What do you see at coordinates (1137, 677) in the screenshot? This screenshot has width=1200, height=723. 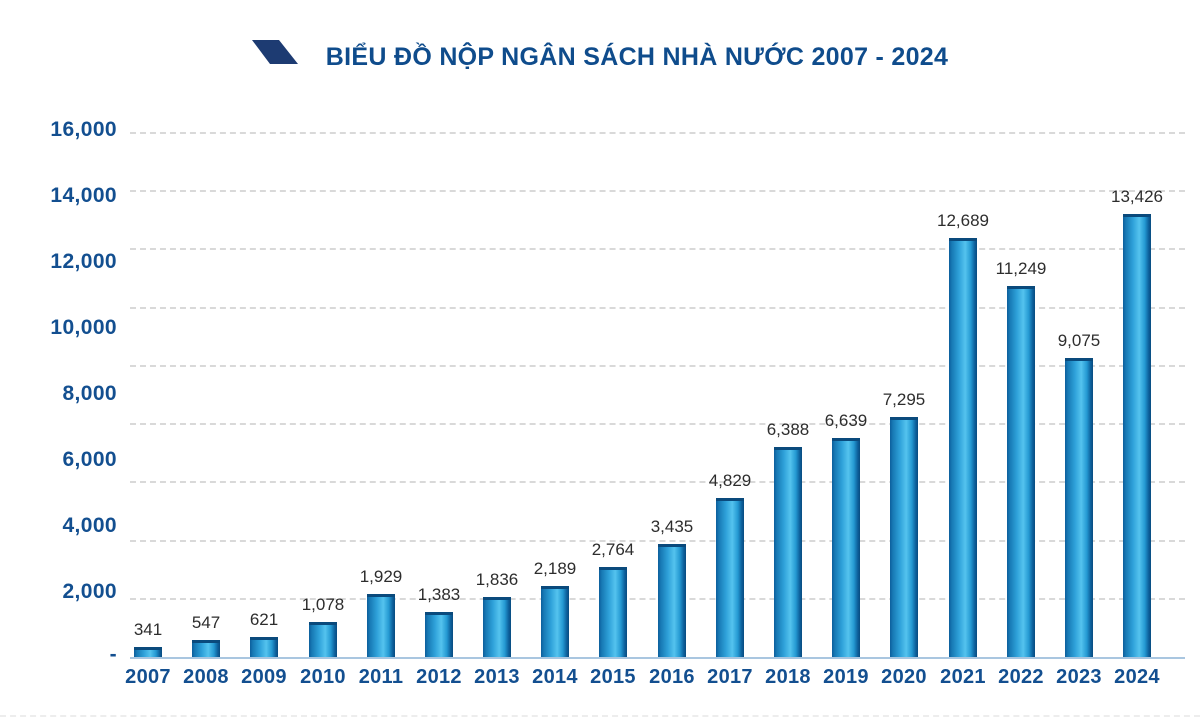 I see `x-axis-label-2024: 2024` at bounding box center [1137, 677].